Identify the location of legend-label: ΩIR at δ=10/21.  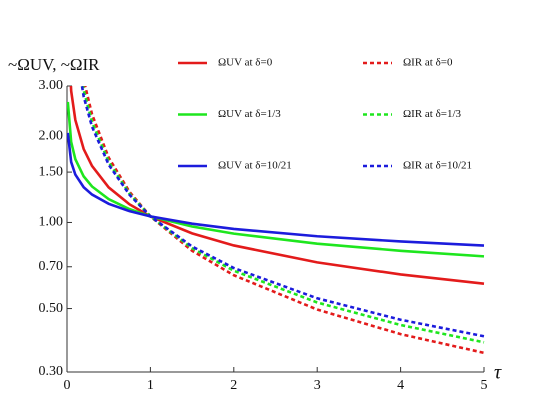
(437, 166).